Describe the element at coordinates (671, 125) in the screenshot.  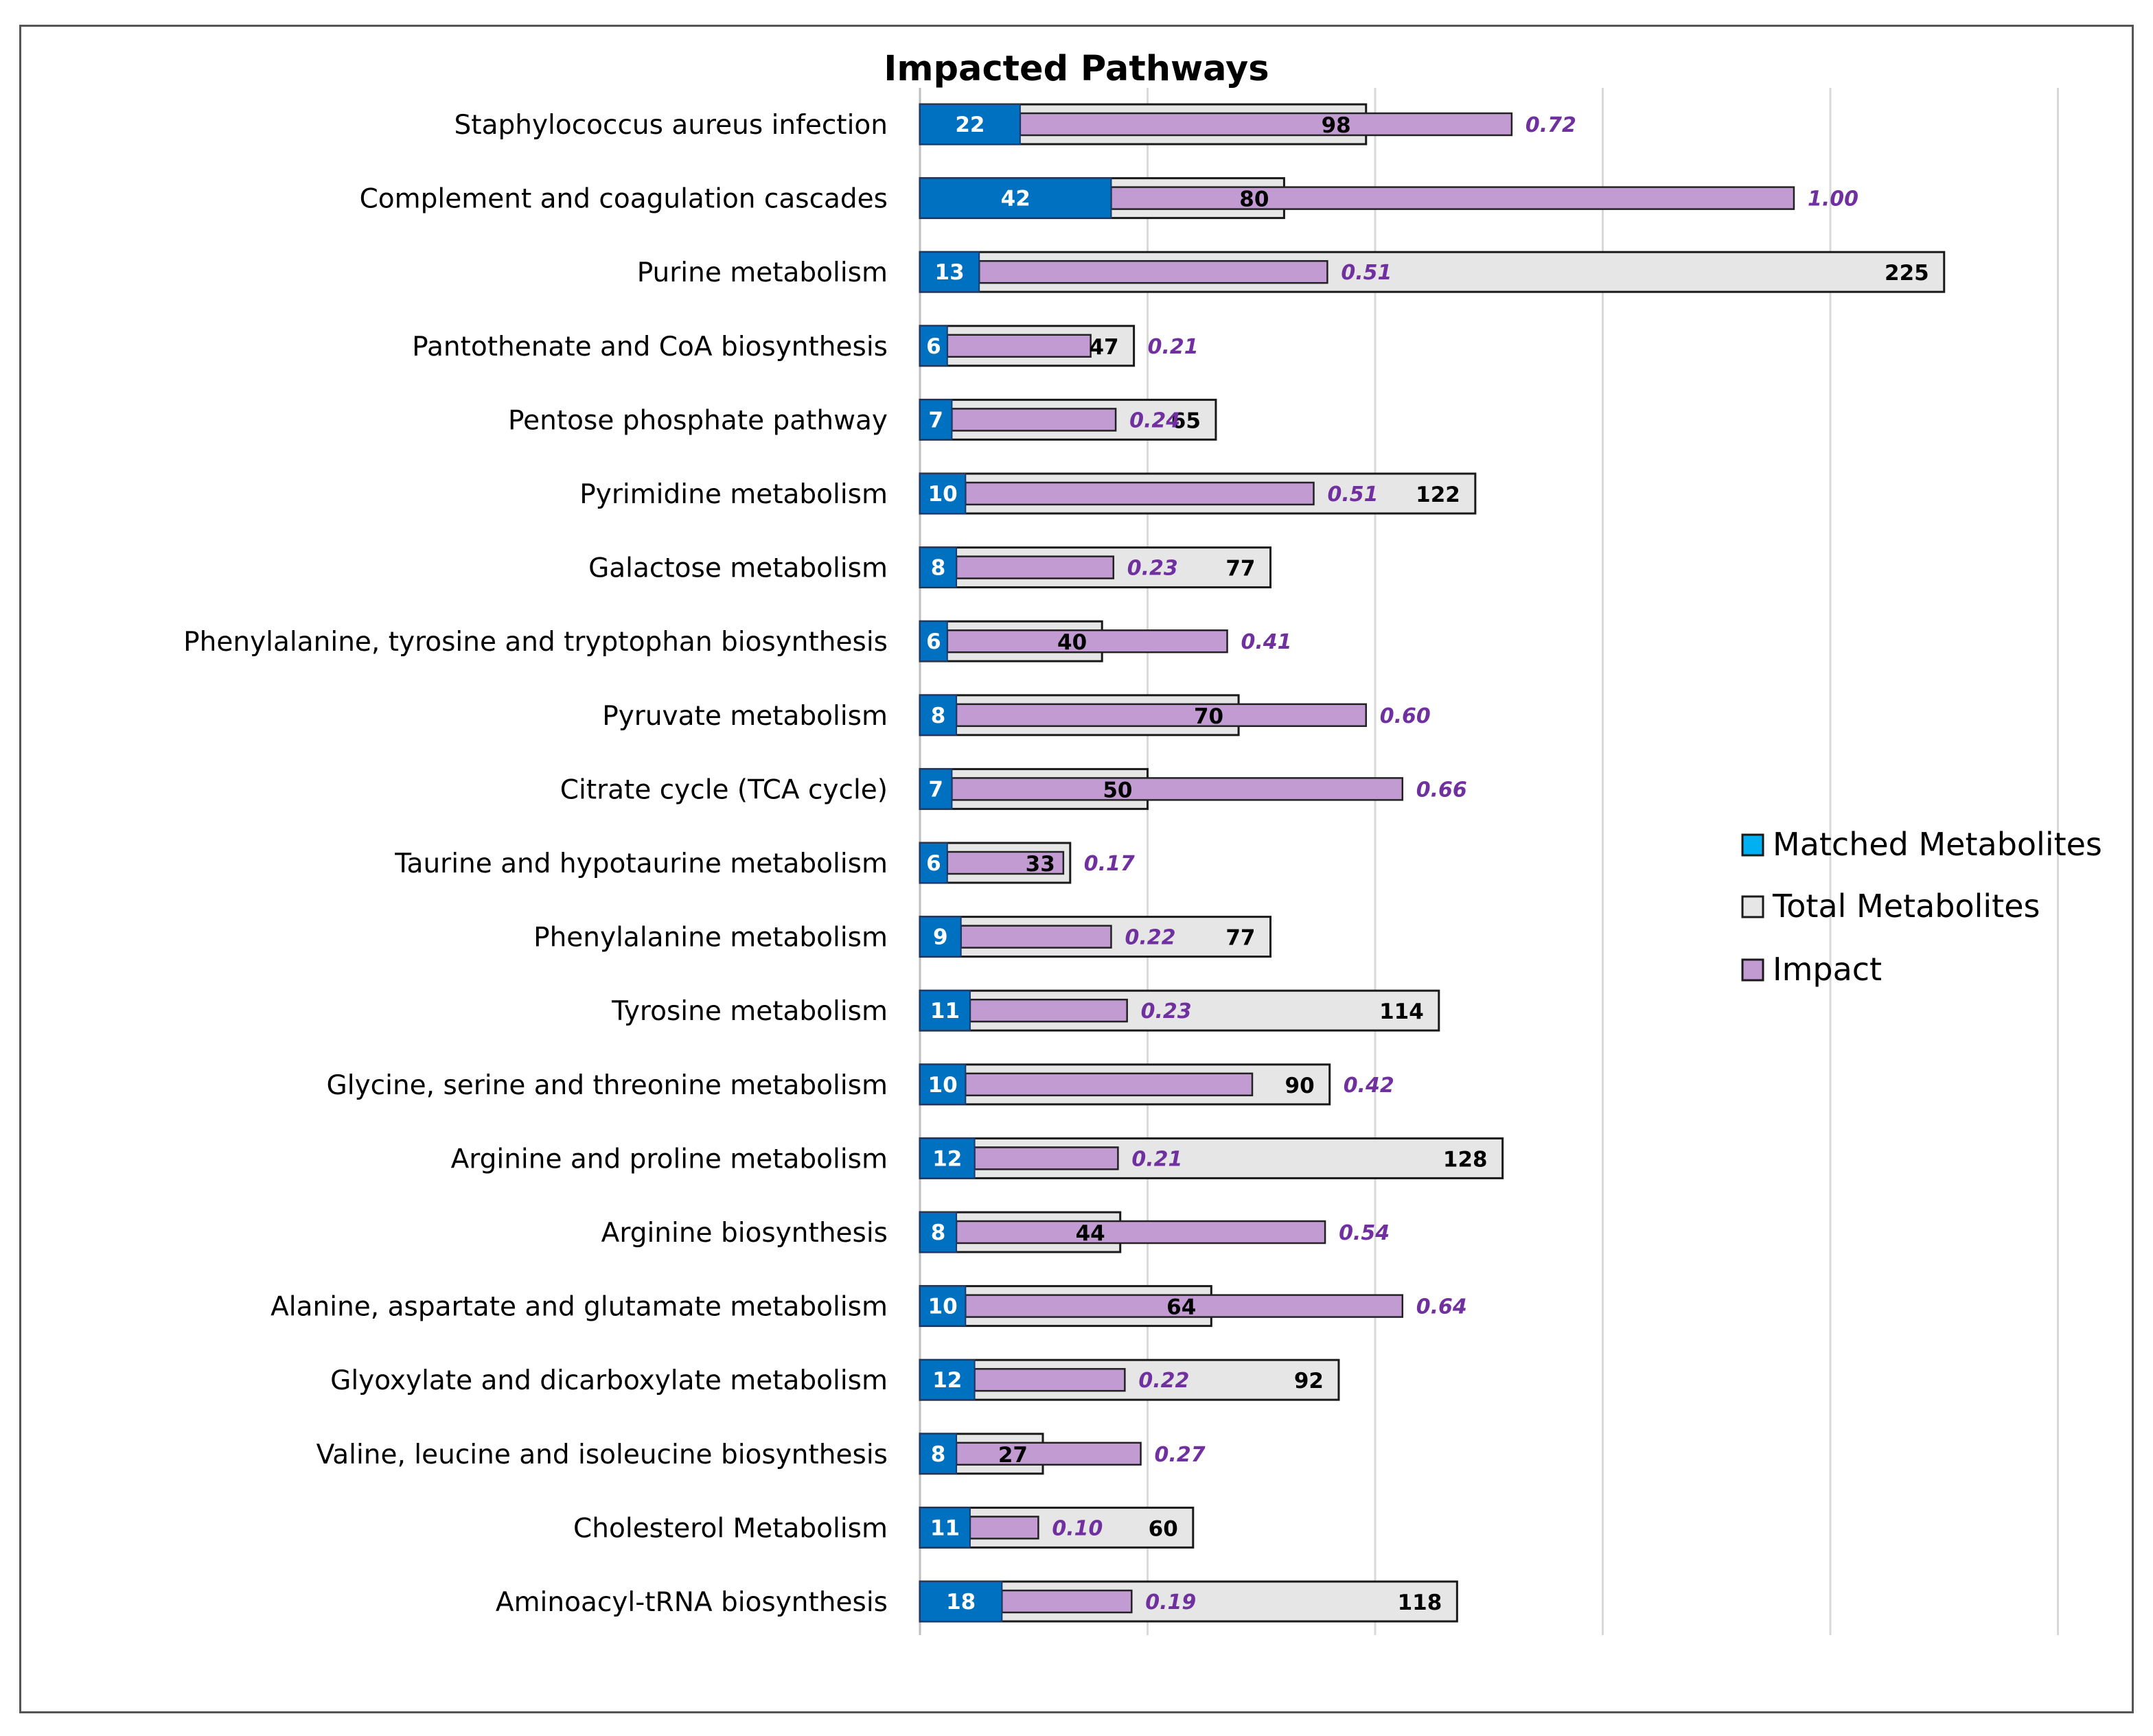
I see `category-label: Staphylococcus aureus infection` at that location.